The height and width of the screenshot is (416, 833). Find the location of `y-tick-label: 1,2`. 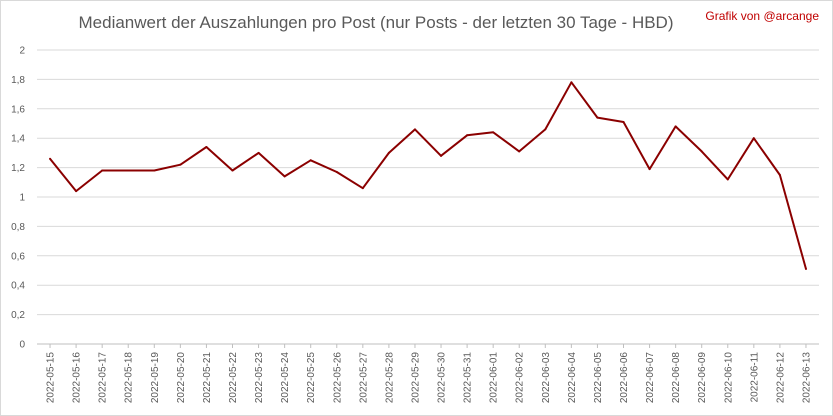

y-tick-label: 1,2 is located at coordinates (18, 168).